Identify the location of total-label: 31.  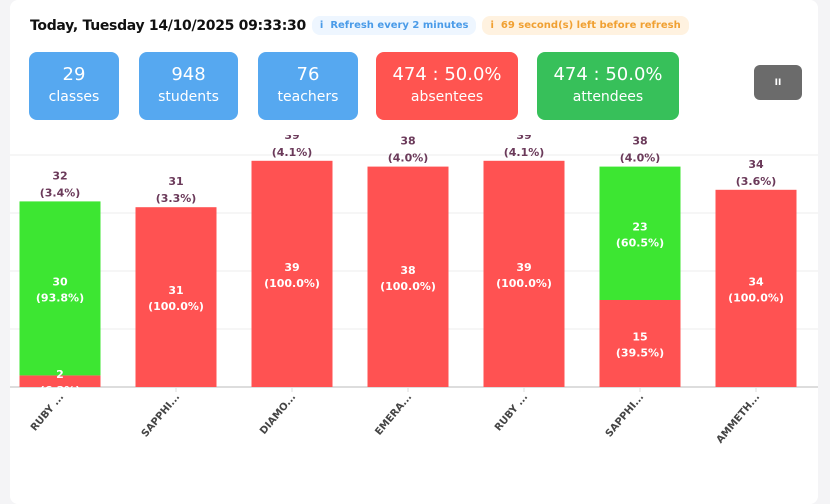
(175, 181).